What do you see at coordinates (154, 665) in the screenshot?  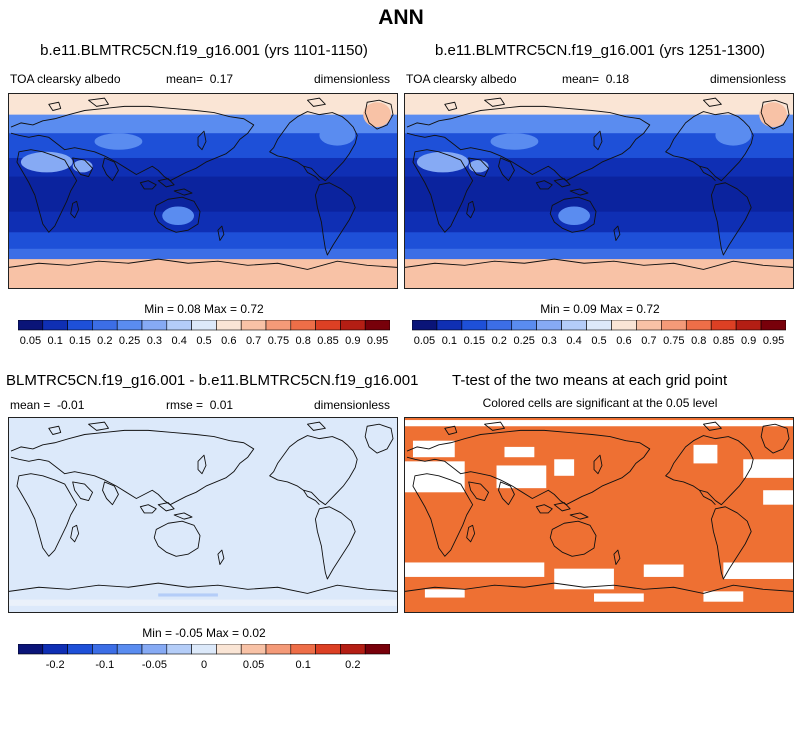 I see `colorbar-tick-label: -0.05` at bounding box center [154, 665].